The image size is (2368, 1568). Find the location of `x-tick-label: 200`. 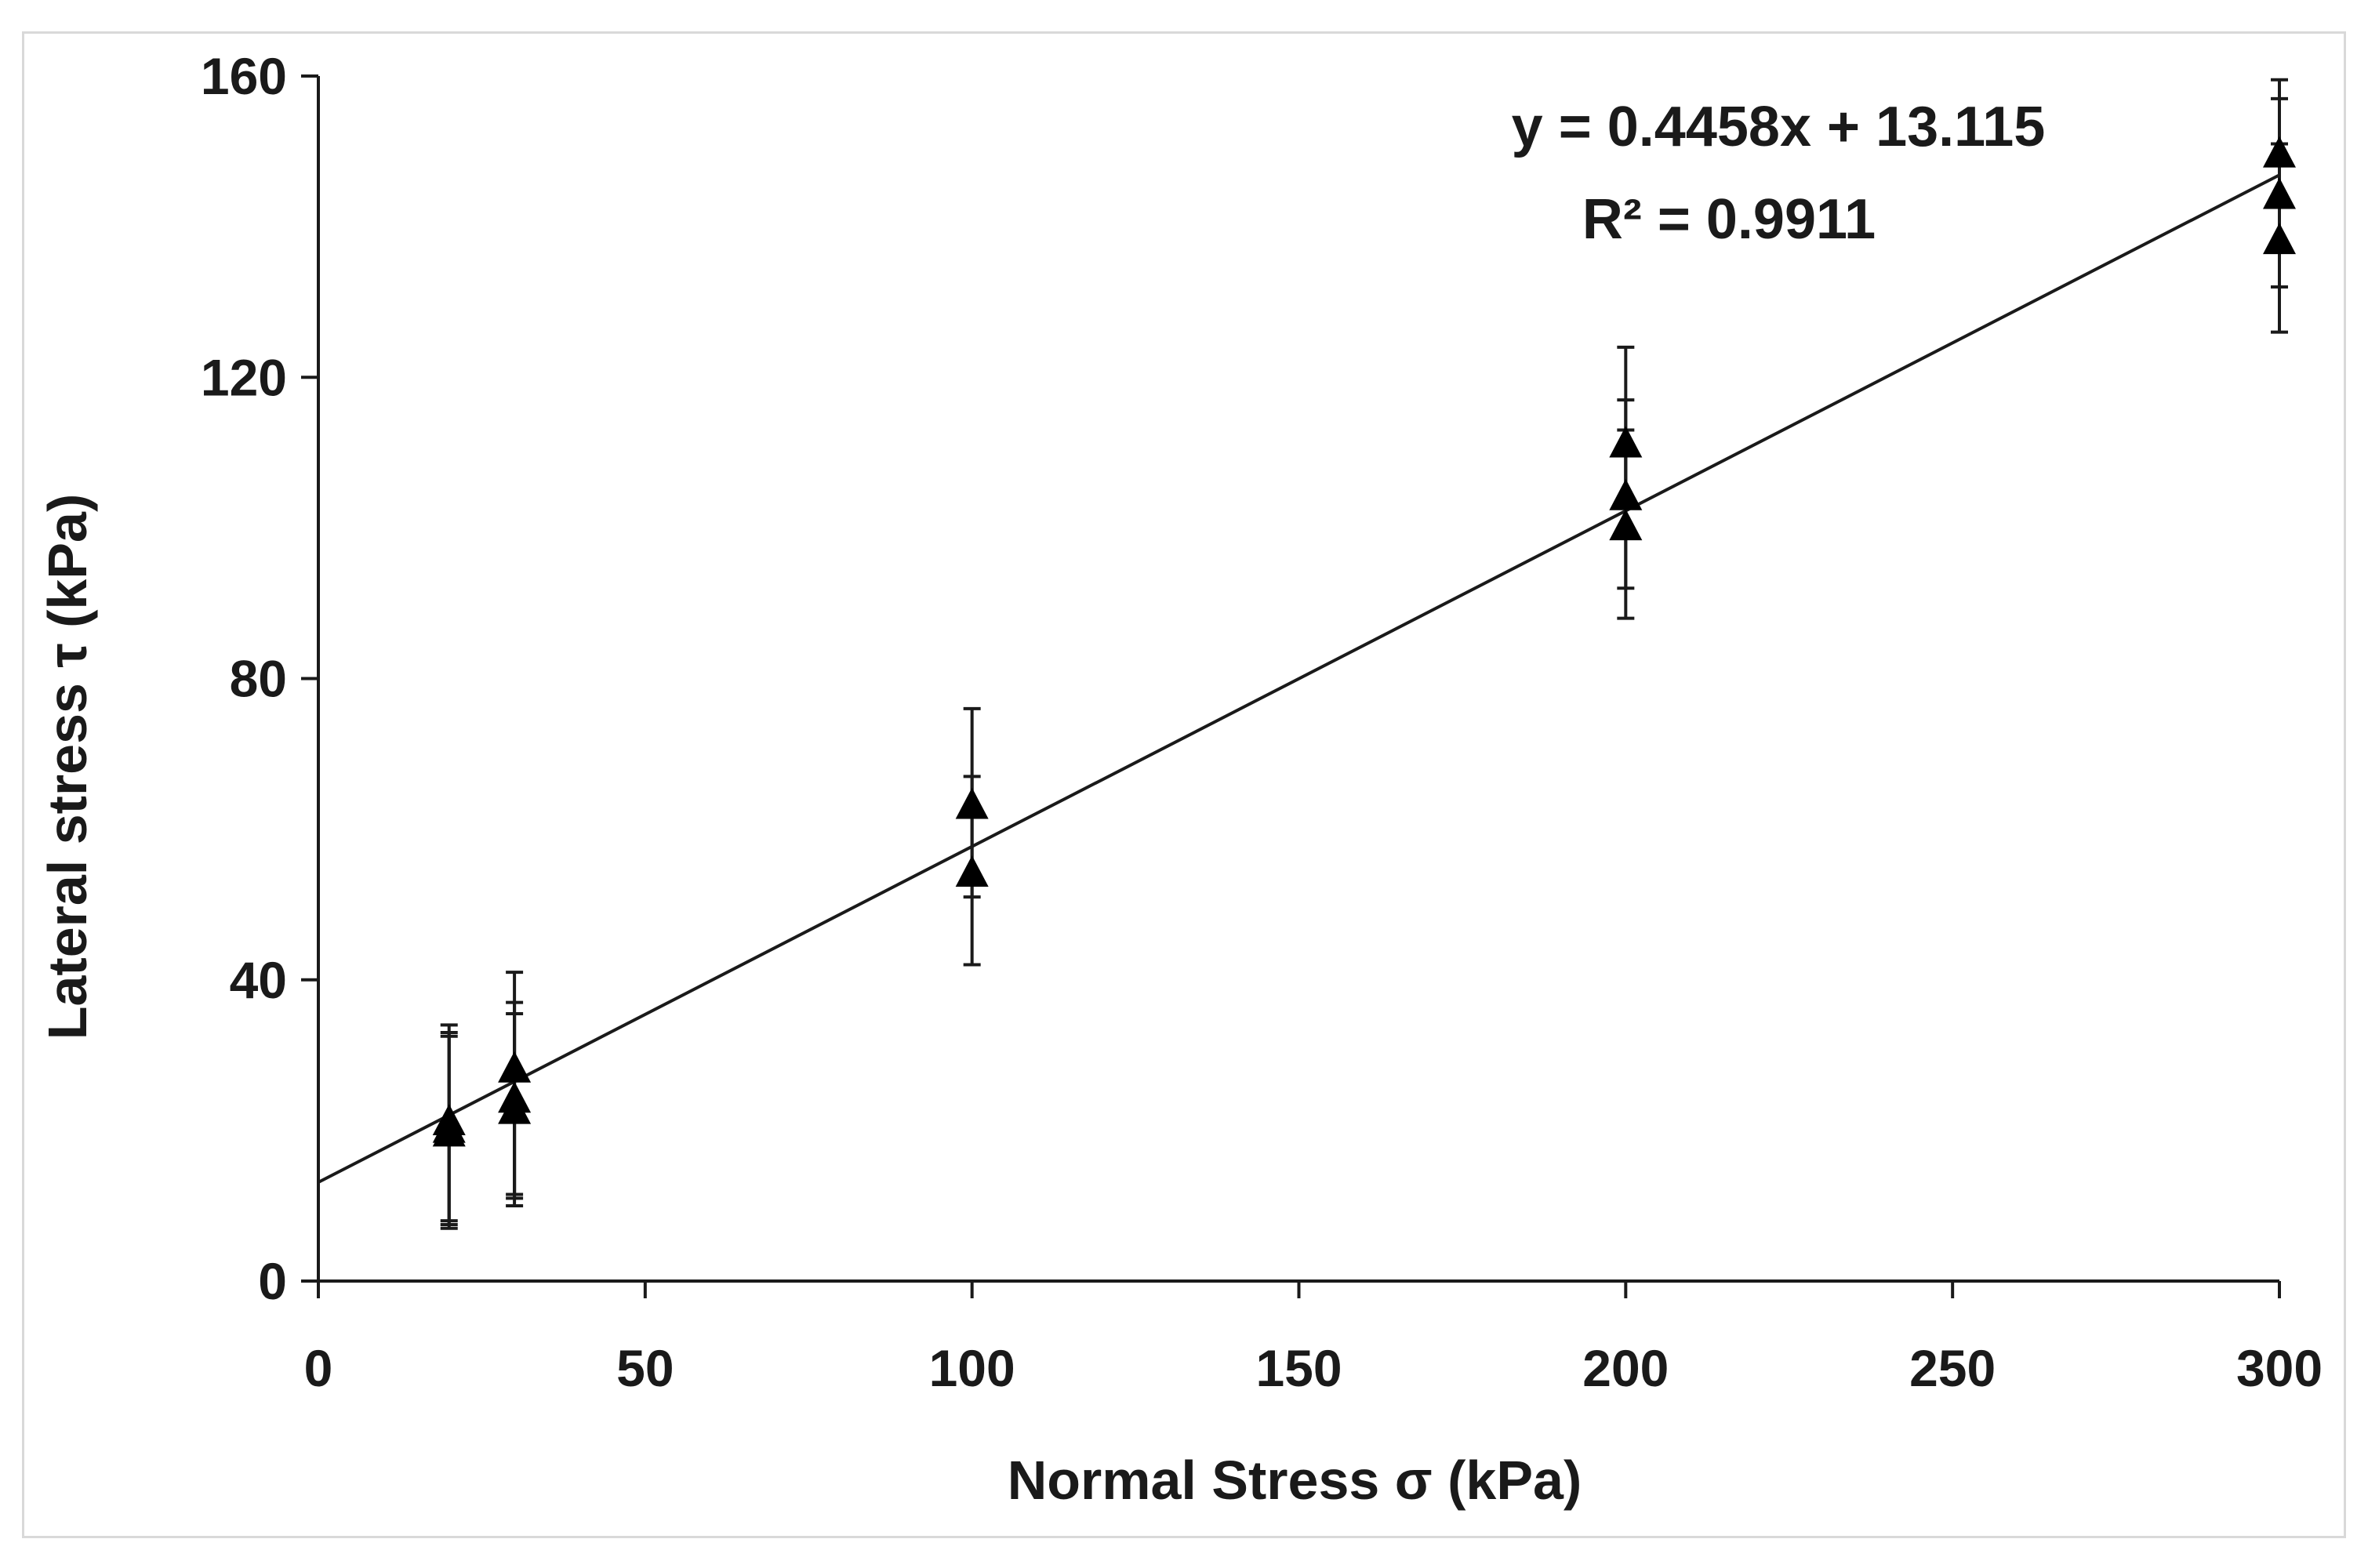

x-tick-label: 200 is located at coordinates (1625, 1368).